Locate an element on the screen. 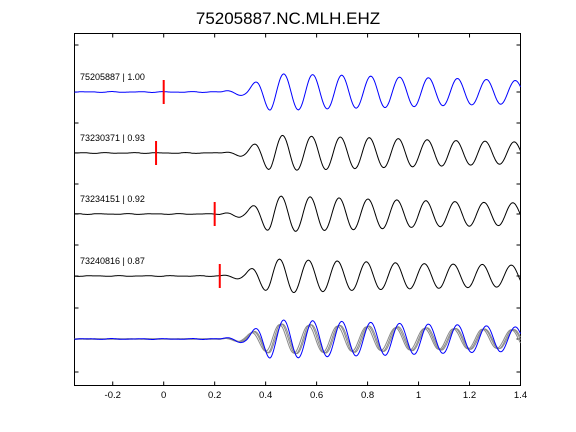 The width and height of the screenshot is (576, 432). x-tick-label: 0.6 is located at coordinates (316, 395).